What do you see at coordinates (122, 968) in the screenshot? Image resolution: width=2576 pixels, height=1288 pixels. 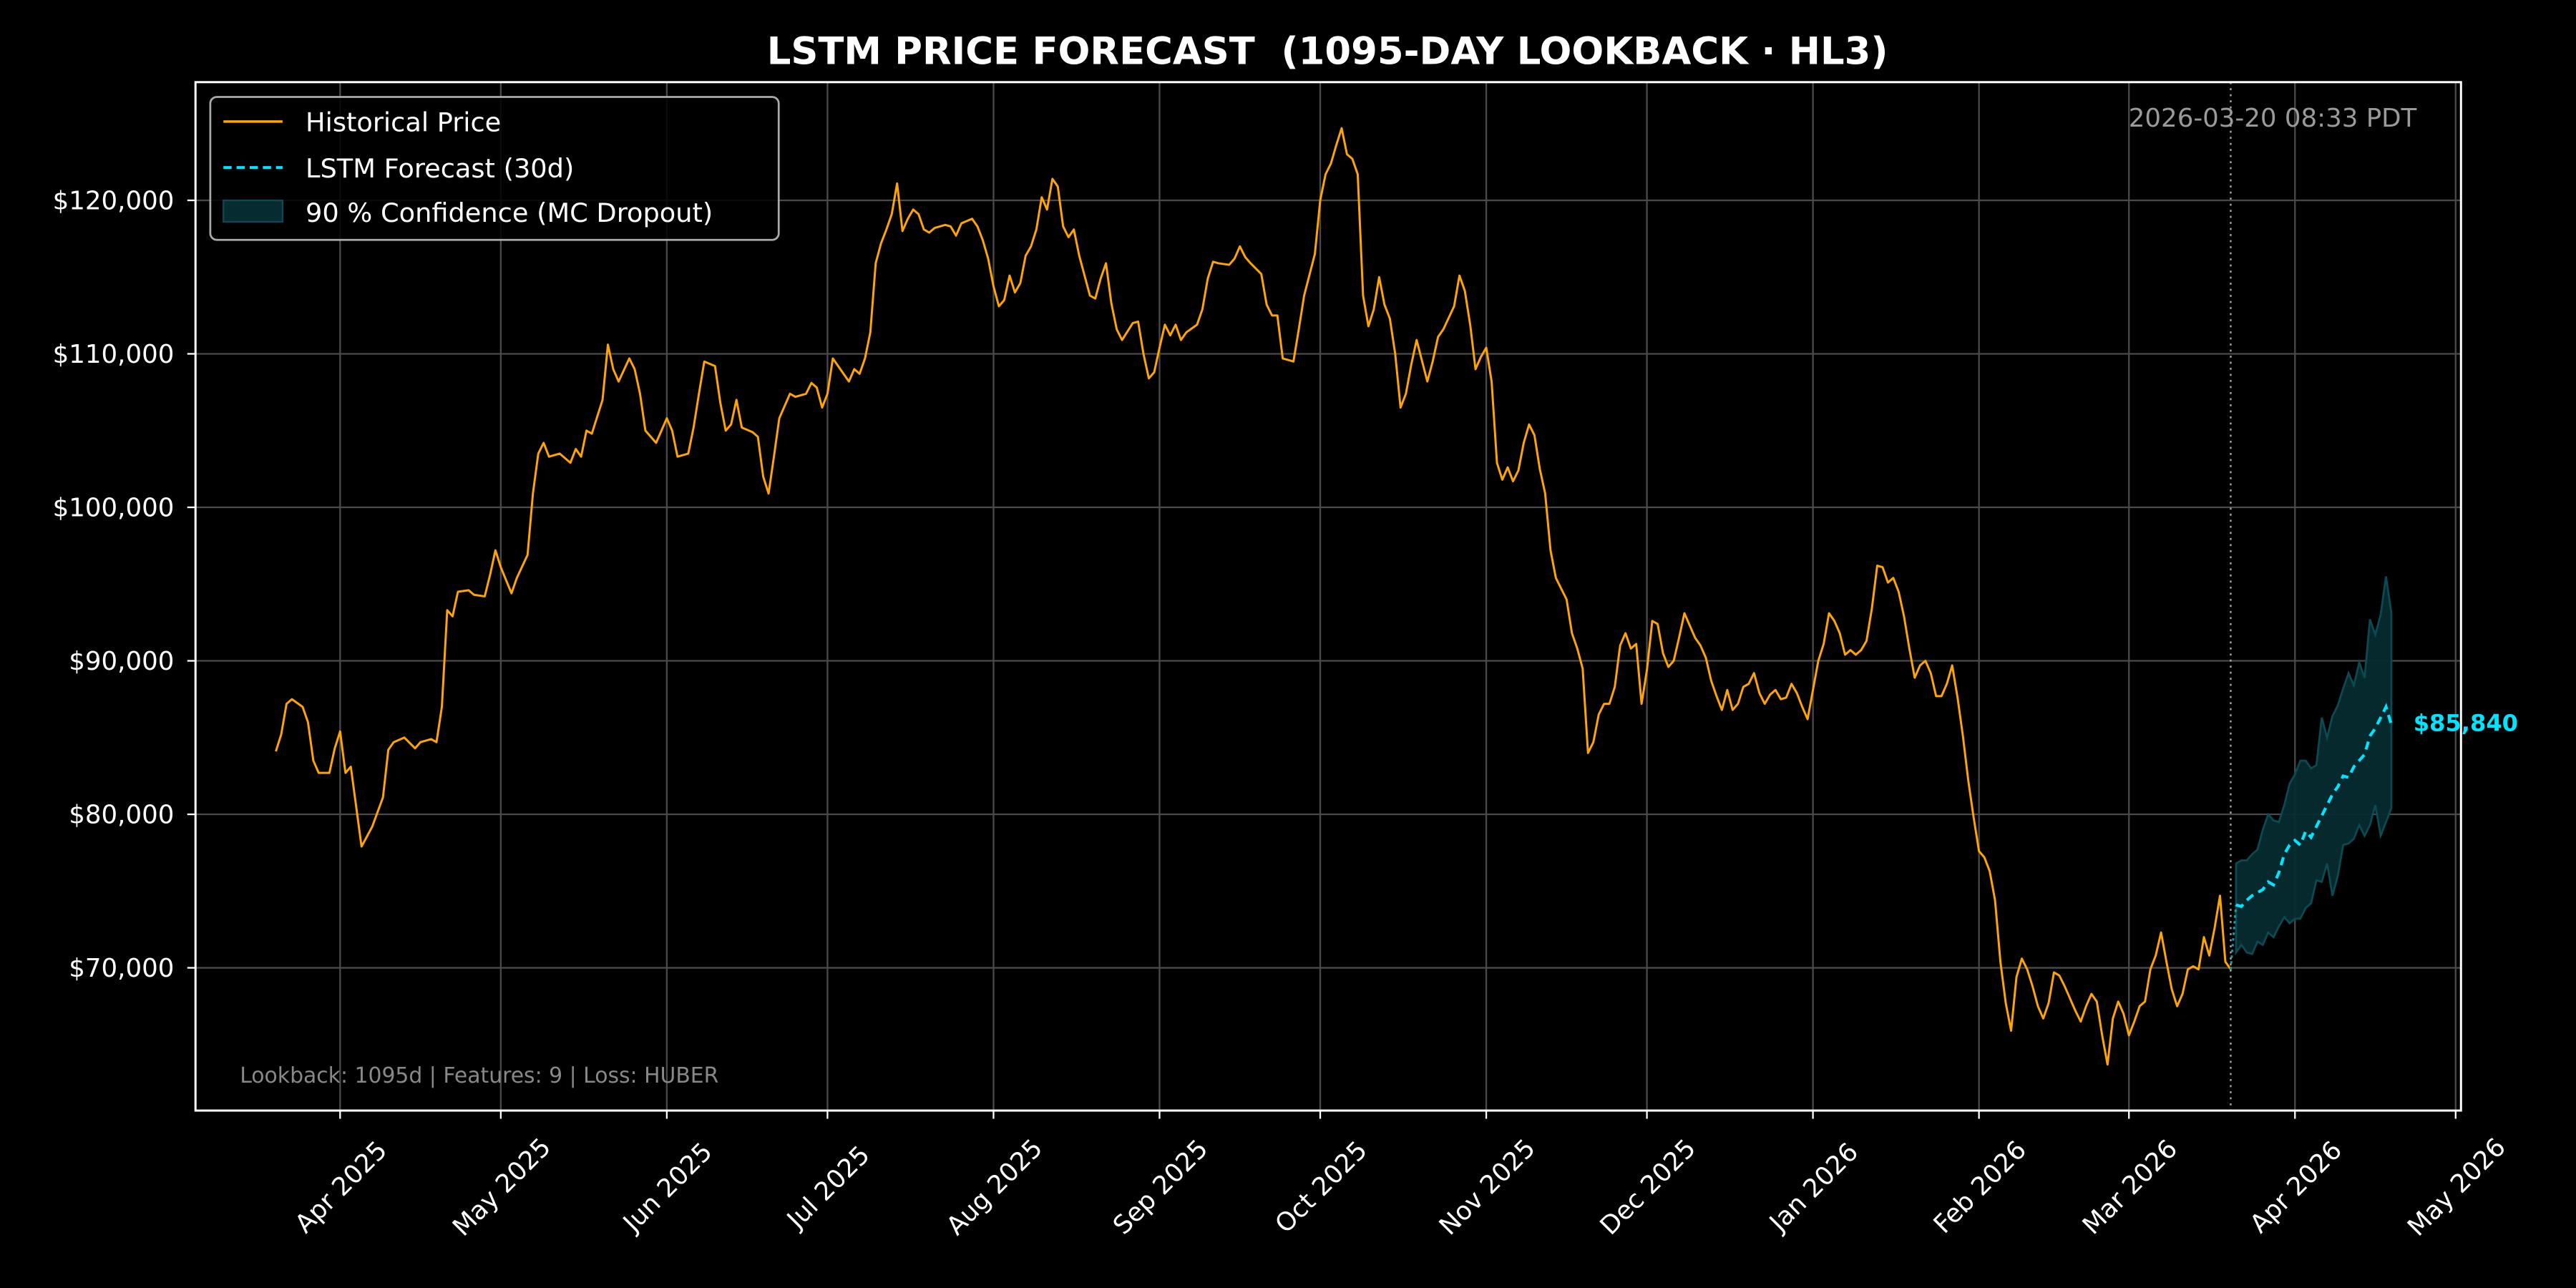 I see `y-tick-label: $70,000` at bounding box center [122, 968].